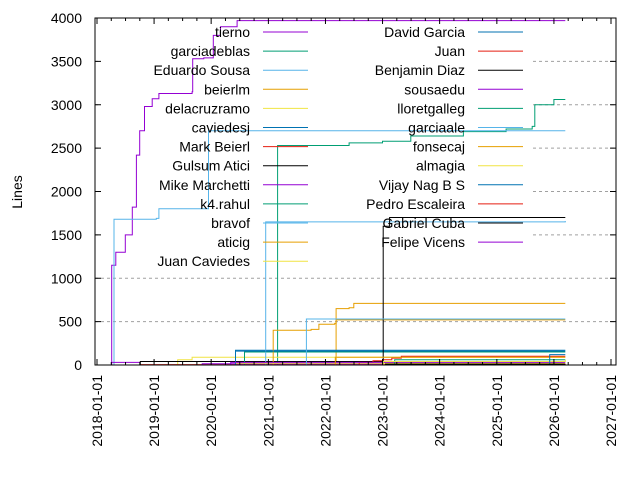 The image size is (640, 485). I want to click on legend-label: tierno, so click(232, 32).